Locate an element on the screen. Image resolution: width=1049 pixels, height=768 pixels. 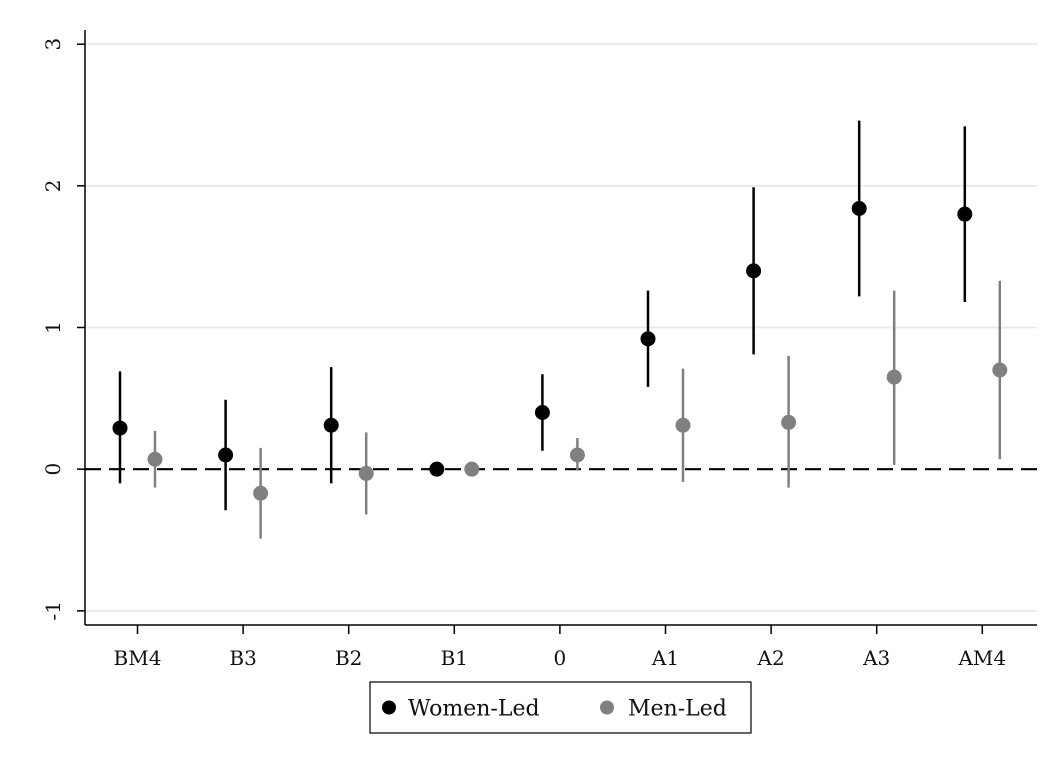
x-tick-label: A2 is located at coordinates (771, 658).